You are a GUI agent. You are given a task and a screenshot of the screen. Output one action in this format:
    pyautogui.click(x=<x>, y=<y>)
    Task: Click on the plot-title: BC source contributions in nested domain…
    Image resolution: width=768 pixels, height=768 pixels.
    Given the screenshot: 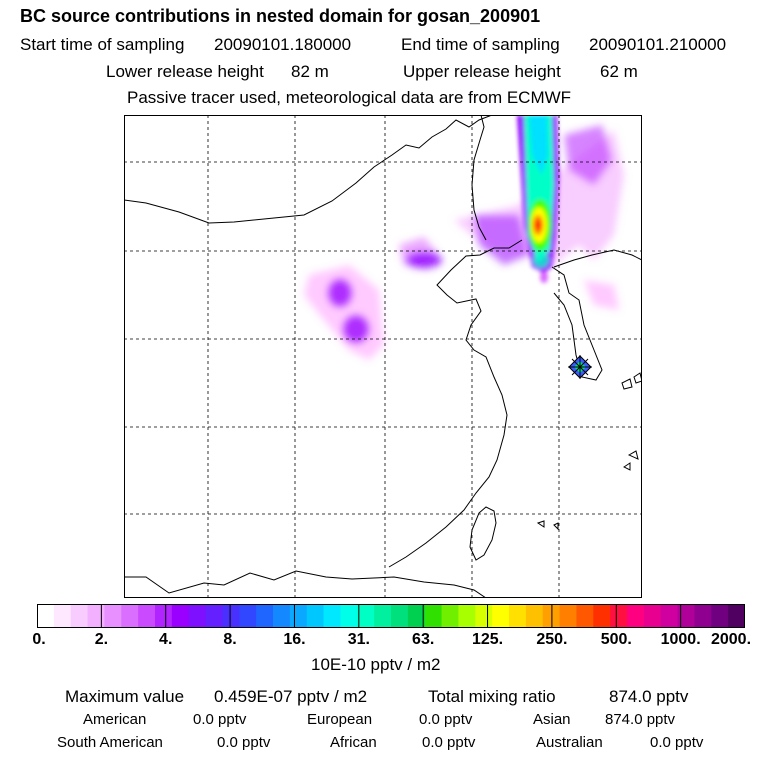 What is the action you would take?
    pyautogui.click(x=280, y=16)
    